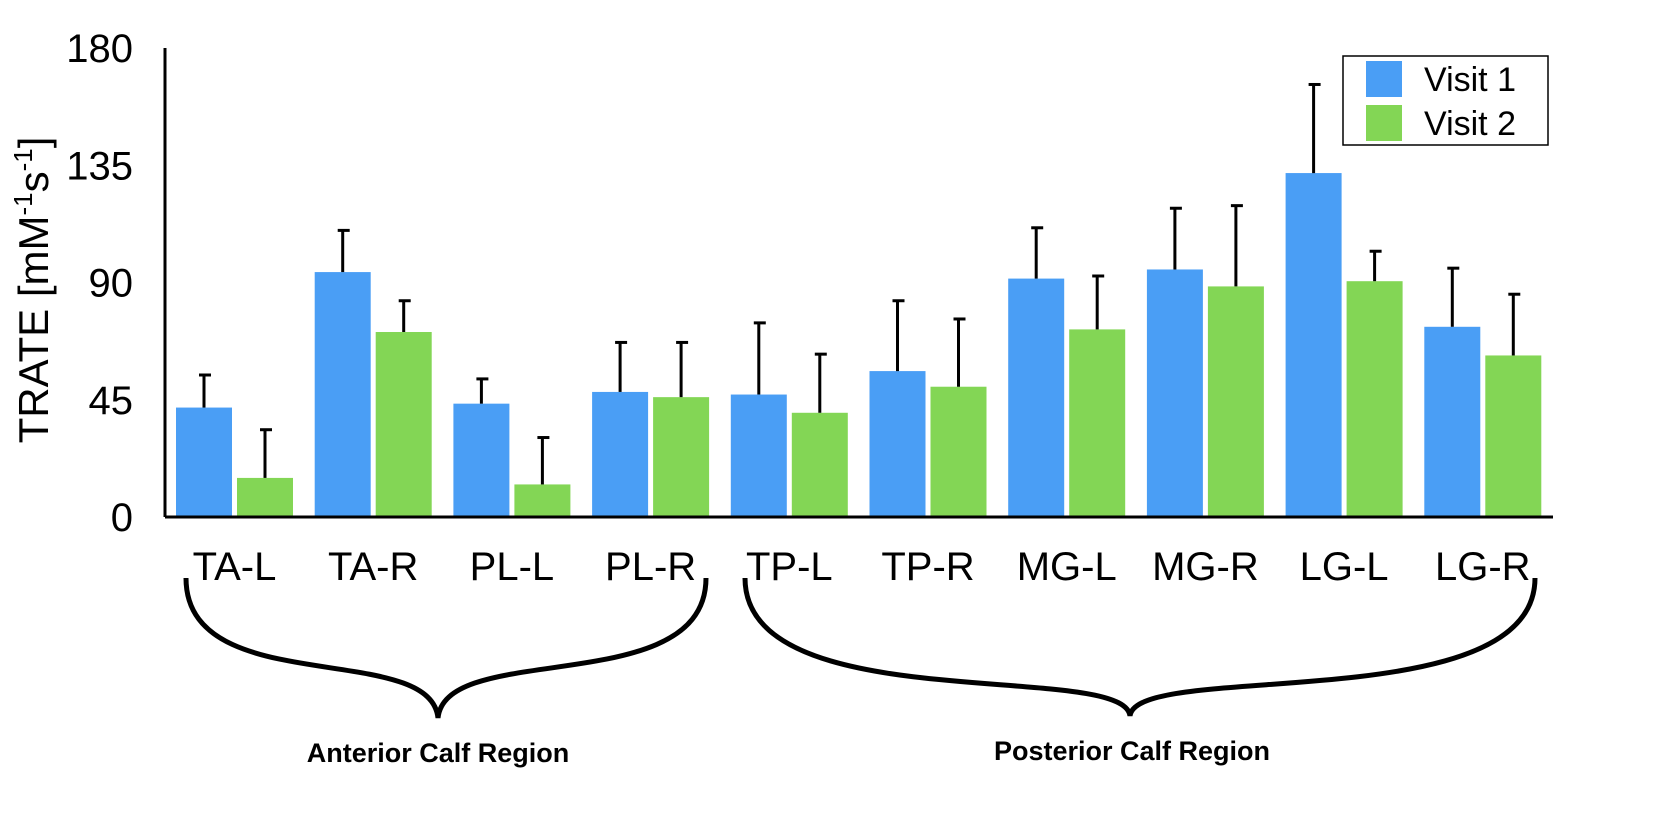 Image resolution: width=1655 pixels, height=821 pixels. Describe the element at coordinates (1445, 100) in the screenshot. I see `legend: Visit 1 Visit 2` at that location.